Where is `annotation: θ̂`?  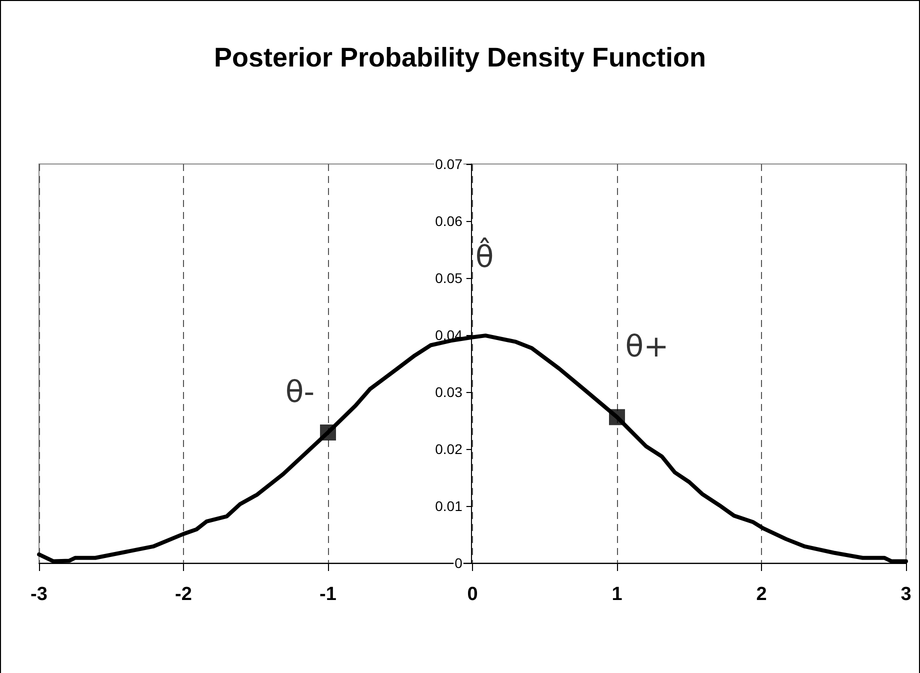
annotation: θ̂ is located at coordinates (484, 256).